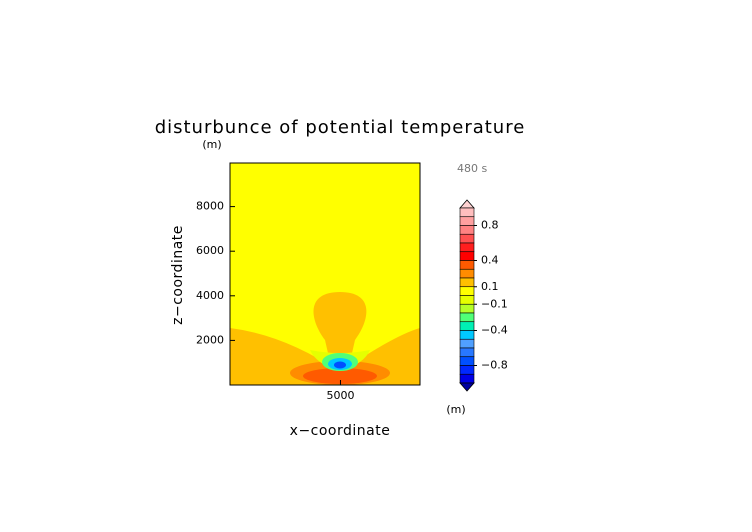  I want to click on contour-field, so click(325, 274).